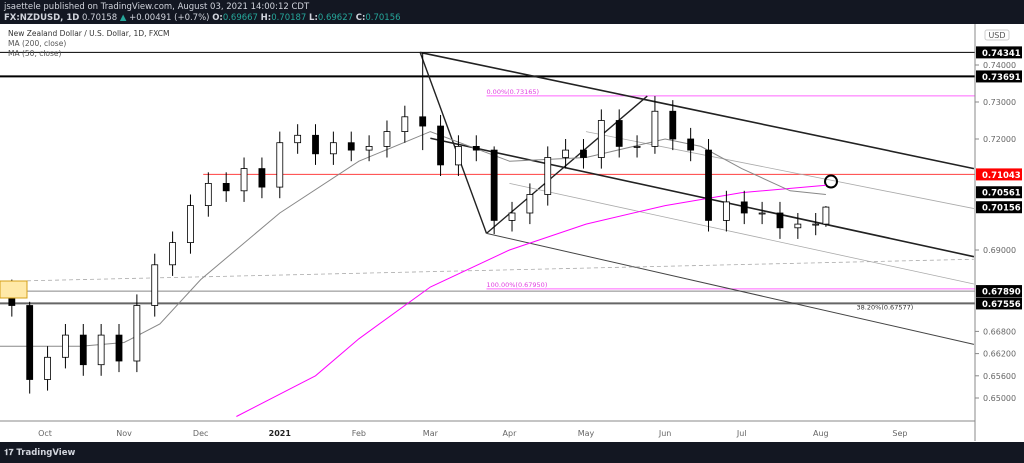 This screenshot has height=463, width=1024. Describe the element at coordinates (516, 285) in the screenshot. I see `fib-level-label: 100.00%(0.67950)` at that location.